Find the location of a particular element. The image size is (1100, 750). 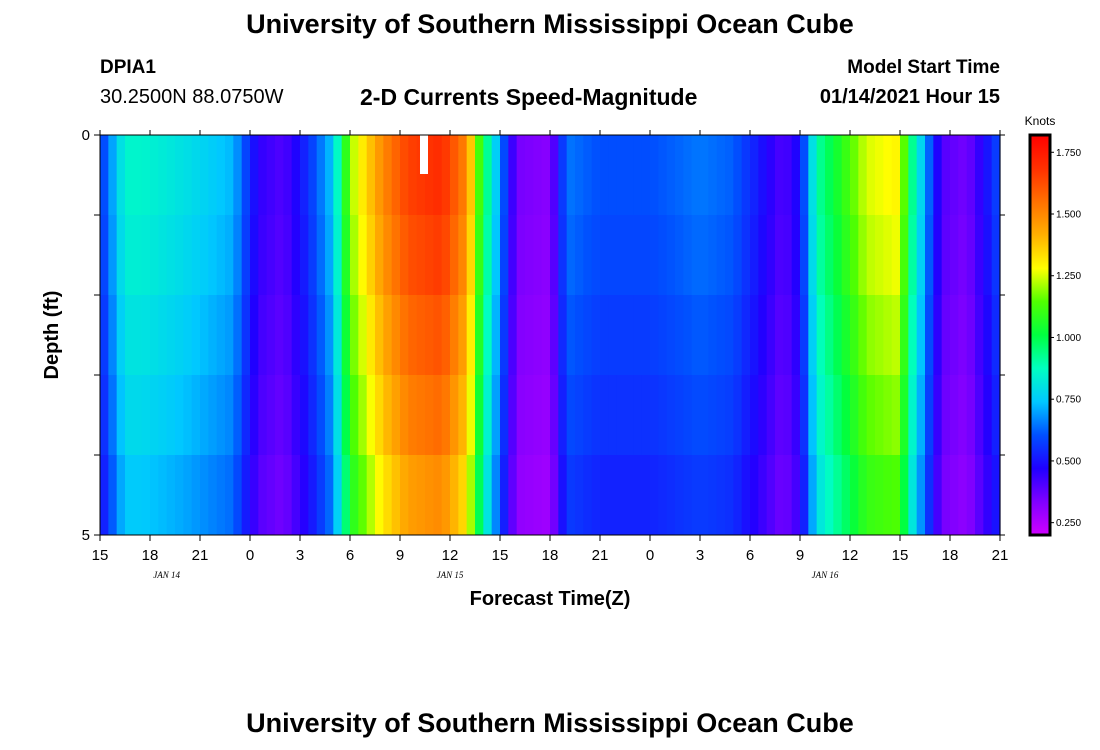

plot-title: 2-D Currents Speed-Magnitude is located at coordinates (529, 97).